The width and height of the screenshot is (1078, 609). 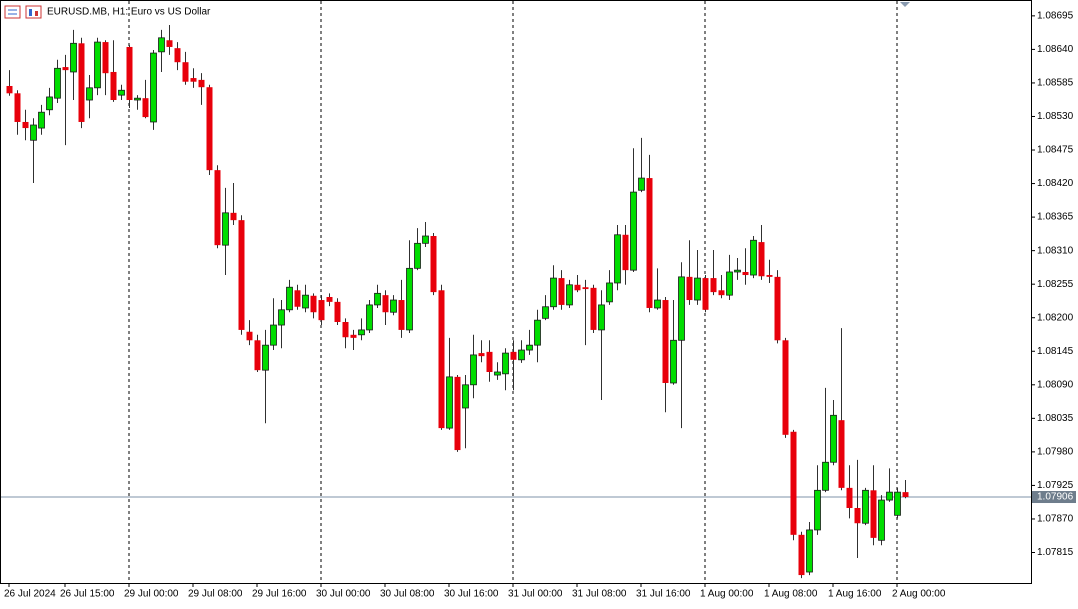 I want to click on x-tick-label: 26 Jul 2024, so click(x=30, y=594).